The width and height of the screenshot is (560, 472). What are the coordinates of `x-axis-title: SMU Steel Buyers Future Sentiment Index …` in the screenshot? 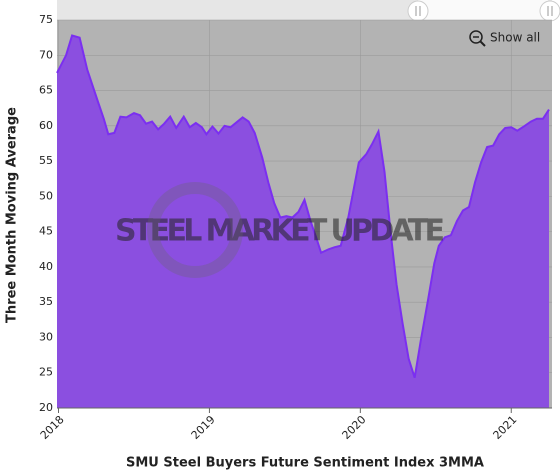 It's located at (305, 463).